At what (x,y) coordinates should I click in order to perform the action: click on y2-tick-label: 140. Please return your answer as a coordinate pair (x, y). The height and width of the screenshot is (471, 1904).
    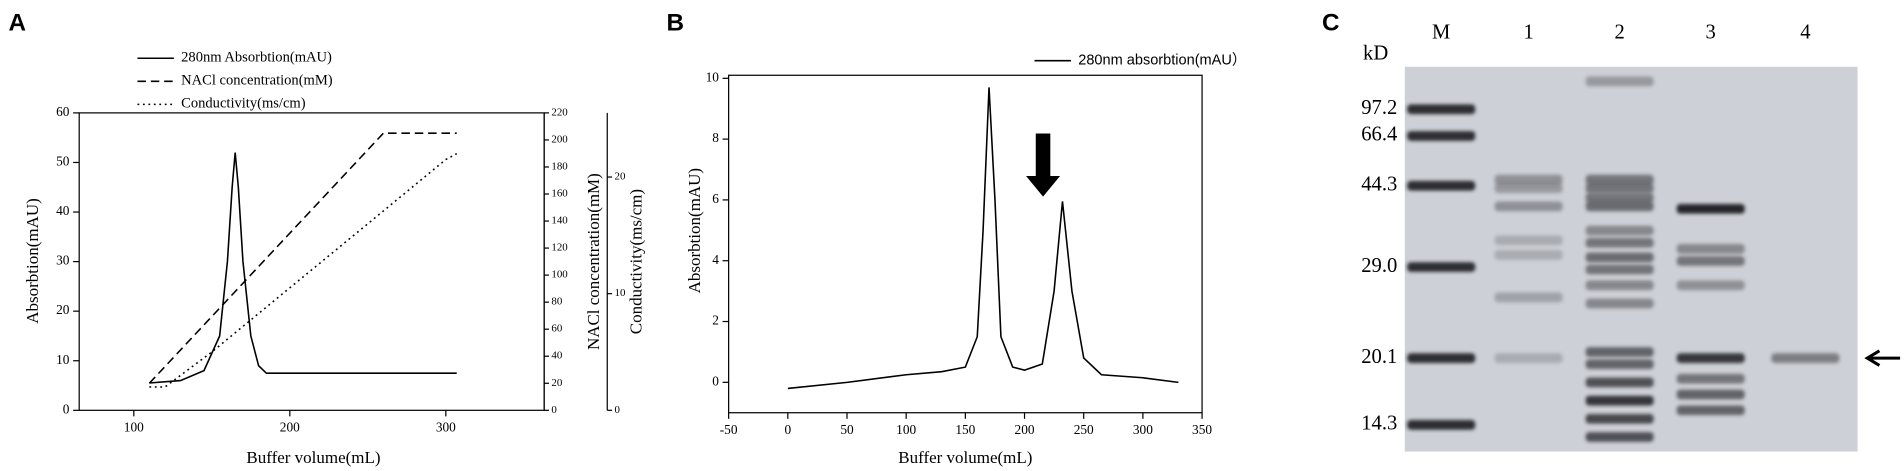
    Looking at the image, I should click on (559, 221).